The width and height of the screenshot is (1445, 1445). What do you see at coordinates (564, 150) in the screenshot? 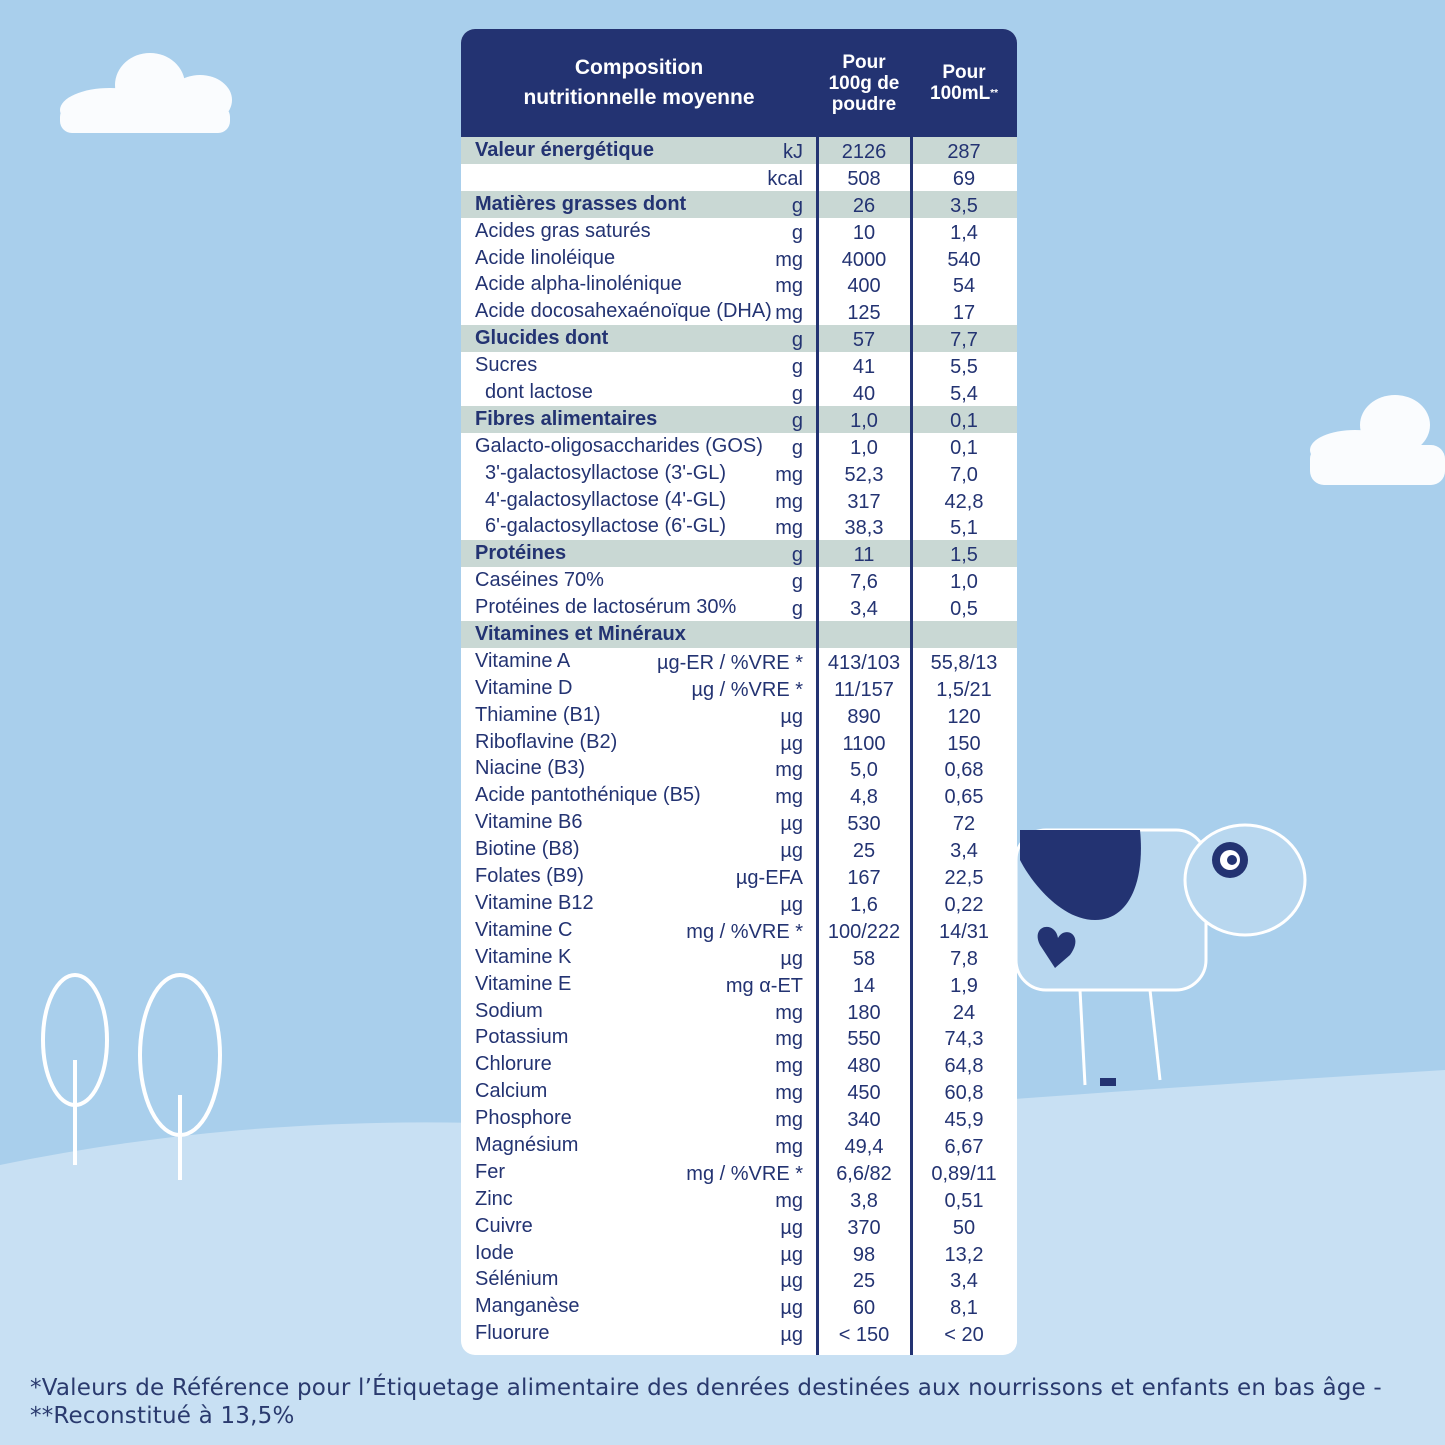
I see `row-name: Valeur énergétique` at bounding box center [564, 150].